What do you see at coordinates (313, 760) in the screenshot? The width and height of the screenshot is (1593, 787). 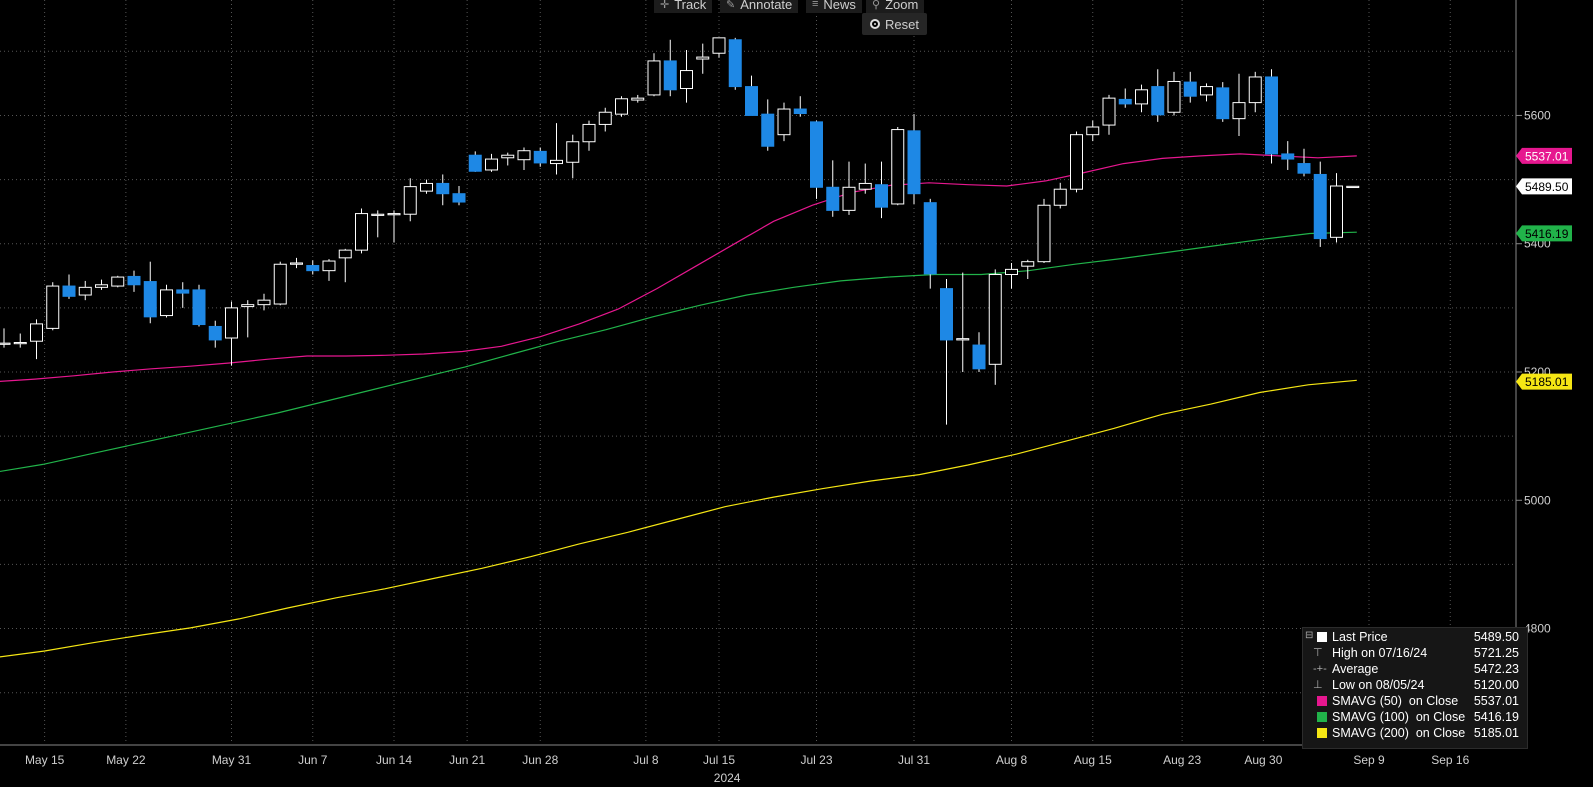 I see `x-tick-label: Jun 7` at bounding box center [313, 760].